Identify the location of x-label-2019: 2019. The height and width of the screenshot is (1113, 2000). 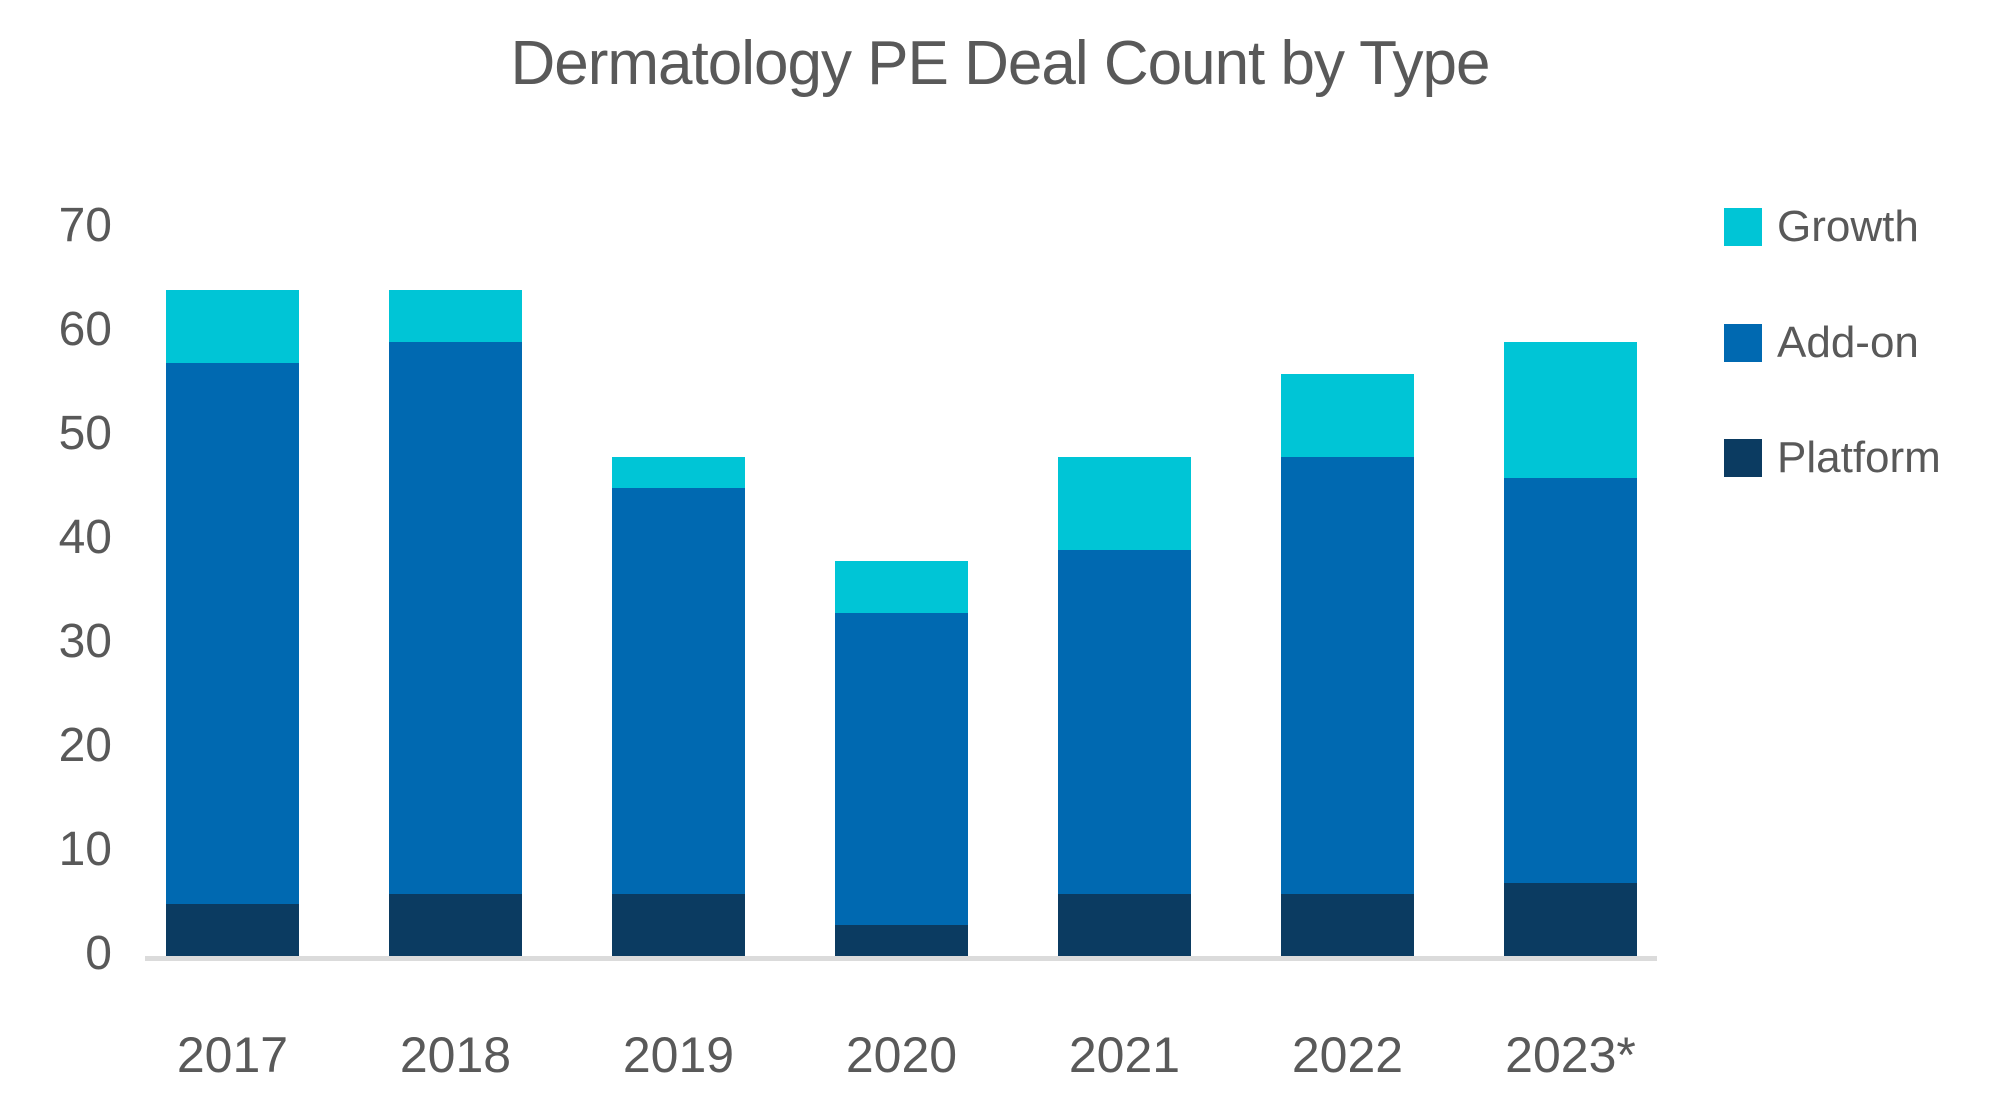
(678, 1055).